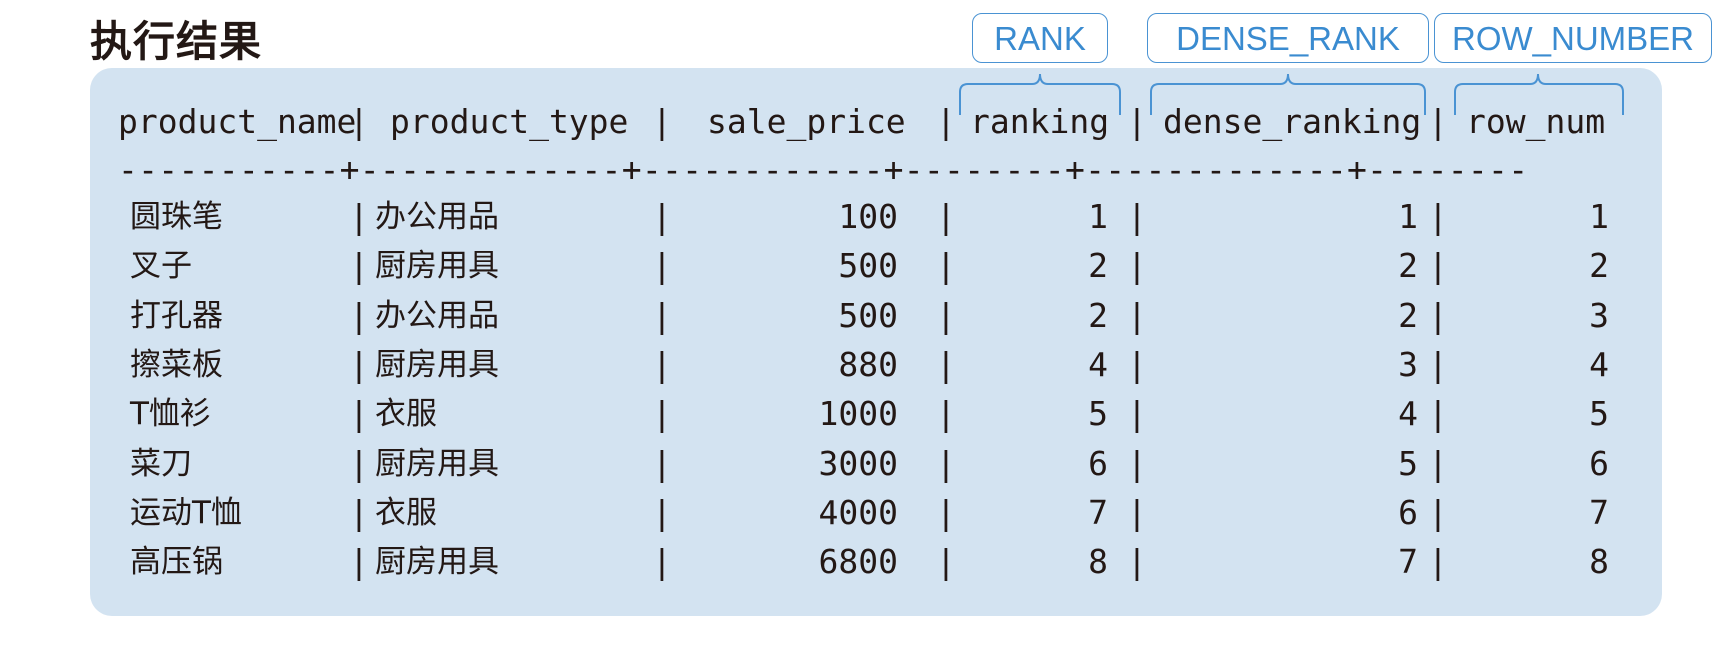 The width and height of the screenshot is (1712, 650). What do you see at coordinates (509, 121) in the screenshot?
I see `column-header-product-type: product_type` at bounding box center [509, 121].